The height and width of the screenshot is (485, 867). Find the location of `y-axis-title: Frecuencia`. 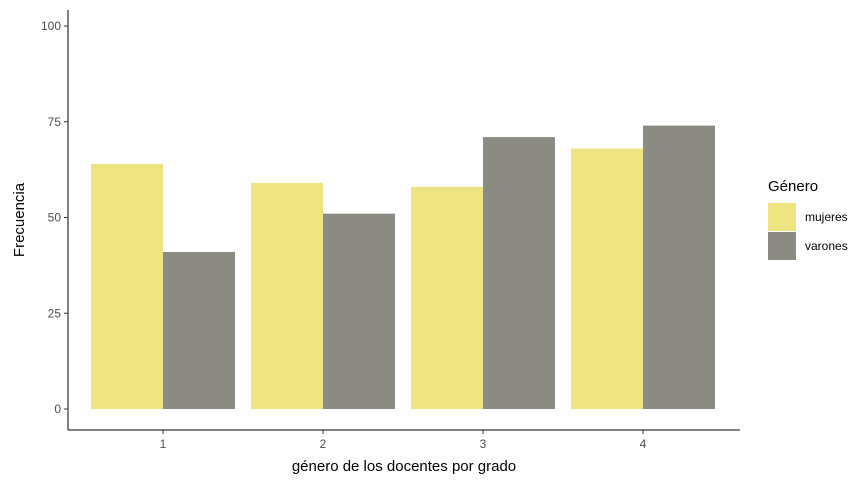

y-axis-title: Frecuencia is located at coordinates (19, 219).